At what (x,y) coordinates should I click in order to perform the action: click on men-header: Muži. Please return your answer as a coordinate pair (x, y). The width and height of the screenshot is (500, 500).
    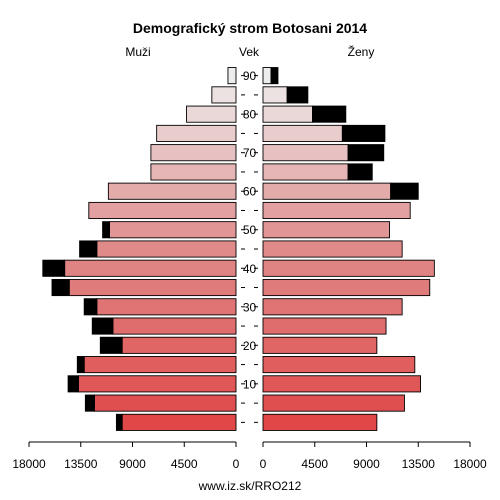
    Looking at the image, I should click on (137, 52).